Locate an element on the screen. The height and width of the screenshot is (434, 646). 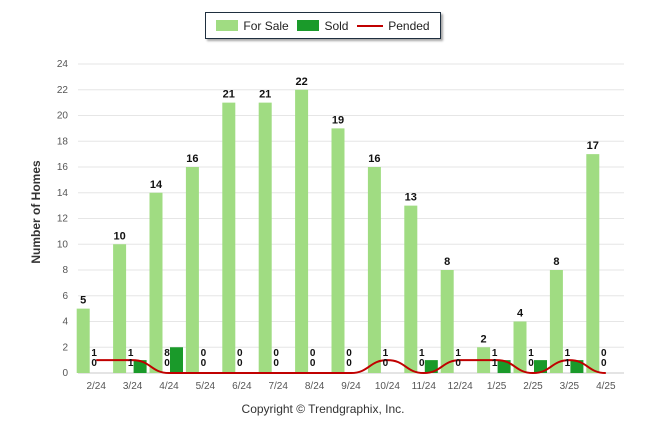
y-tick-label: 6 is located at coordinates (65, 296).